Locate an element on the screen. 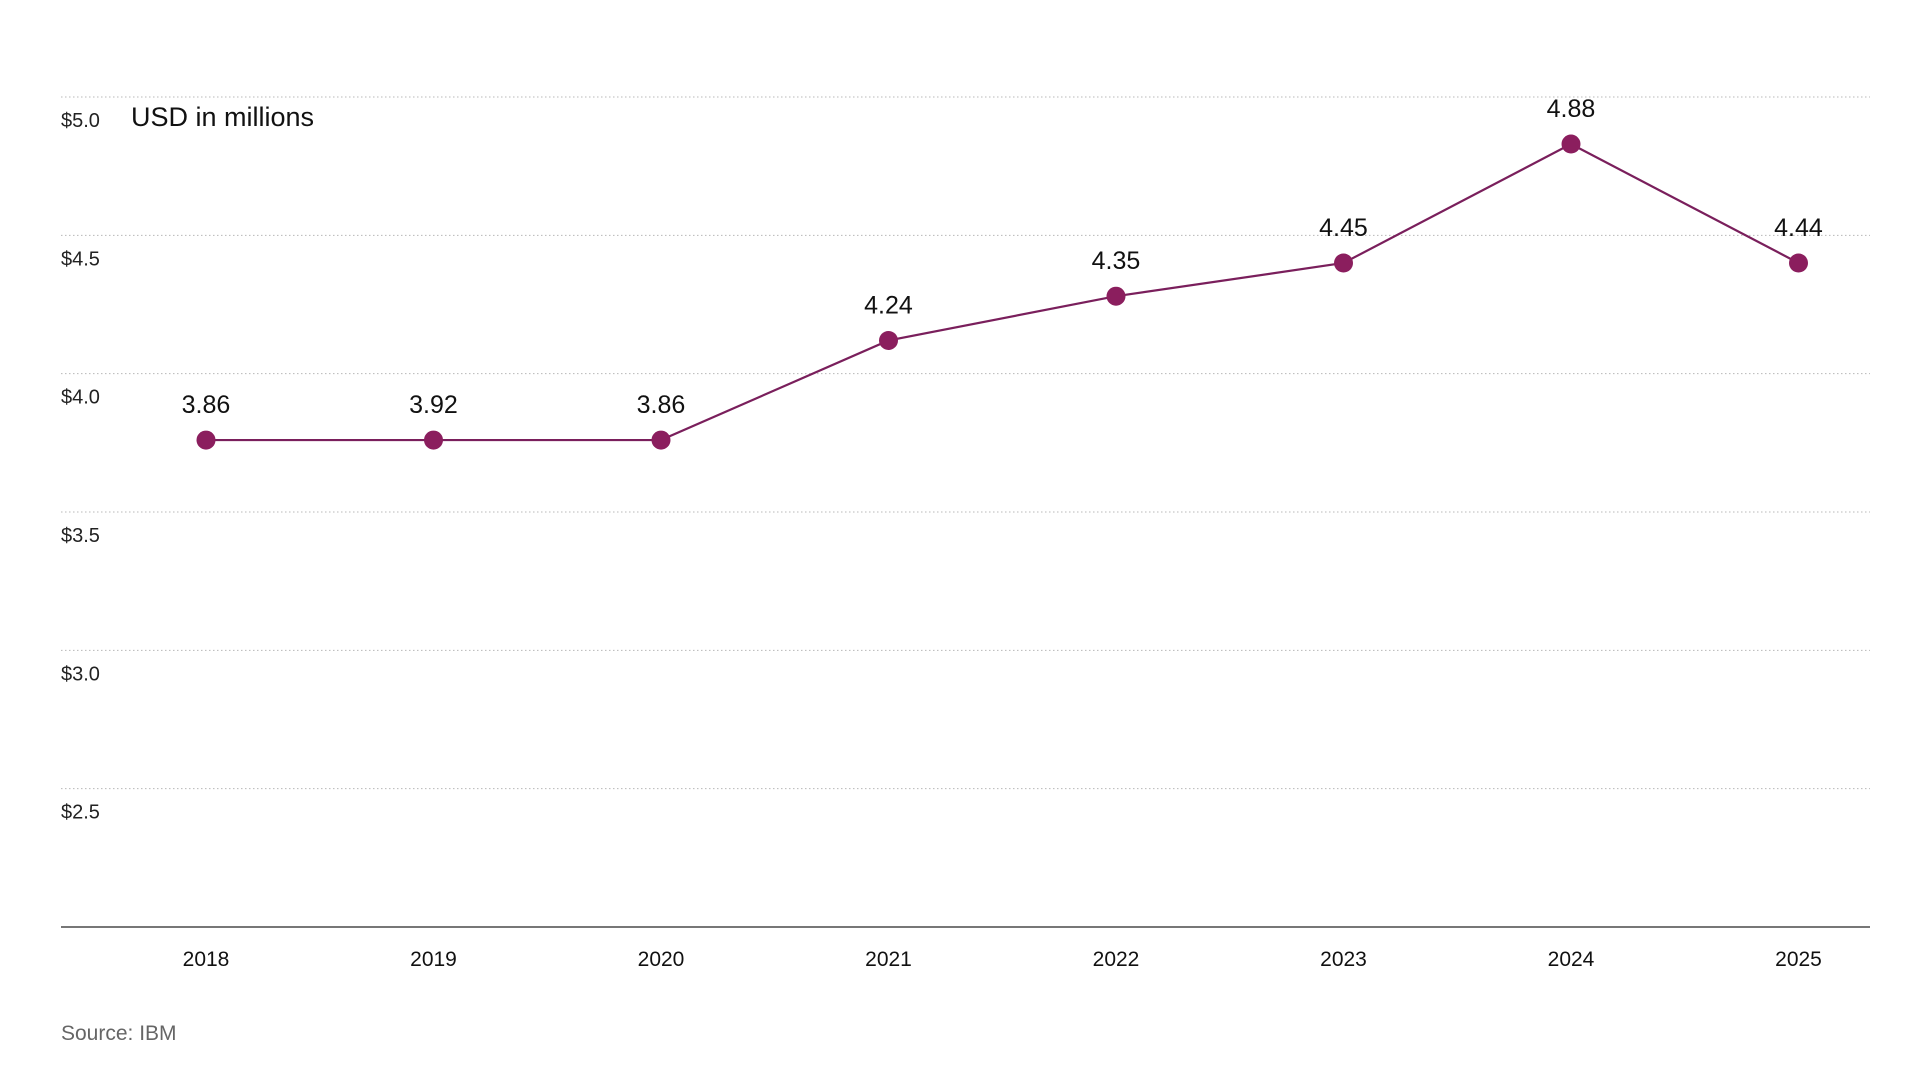  data-label: 4.88 is located at coordinates (1571, 109).